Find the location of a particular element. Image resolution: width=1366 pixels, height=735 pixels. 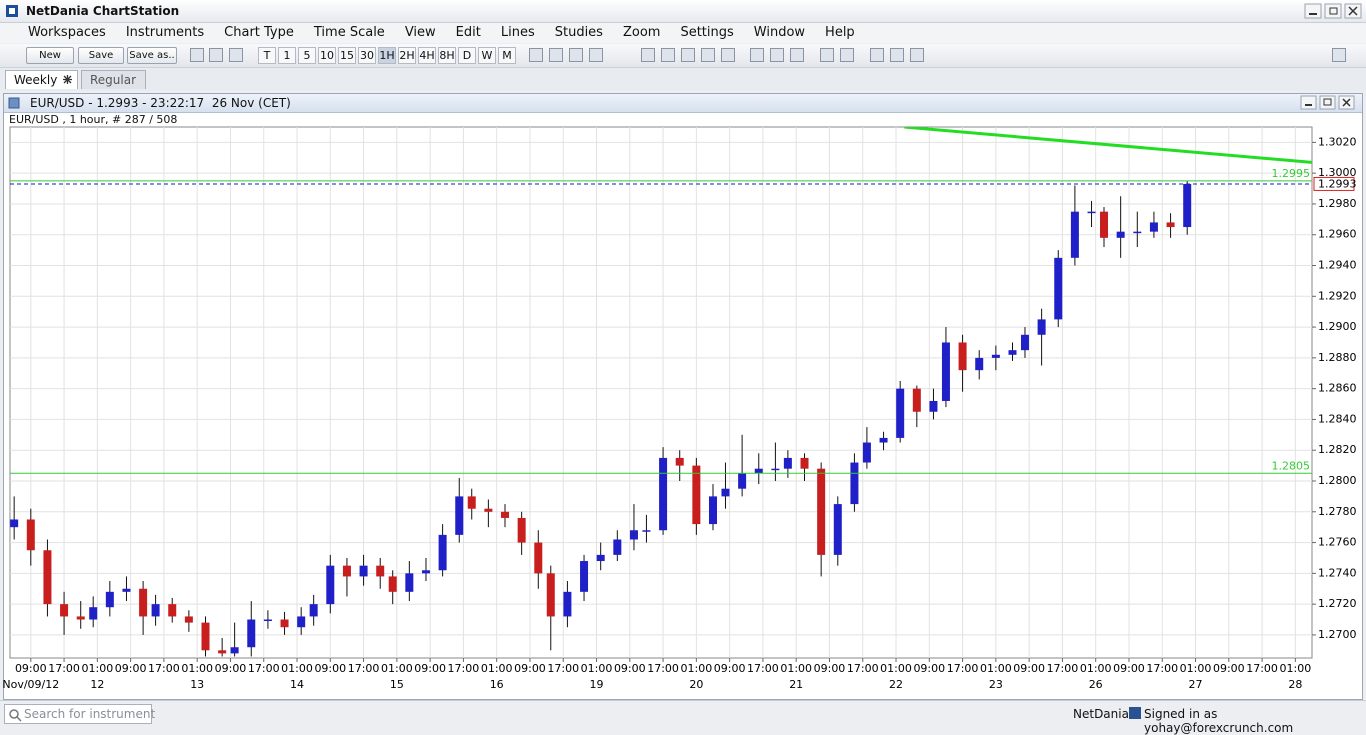

toolbar-button: New is located at coordinates (50, 55).